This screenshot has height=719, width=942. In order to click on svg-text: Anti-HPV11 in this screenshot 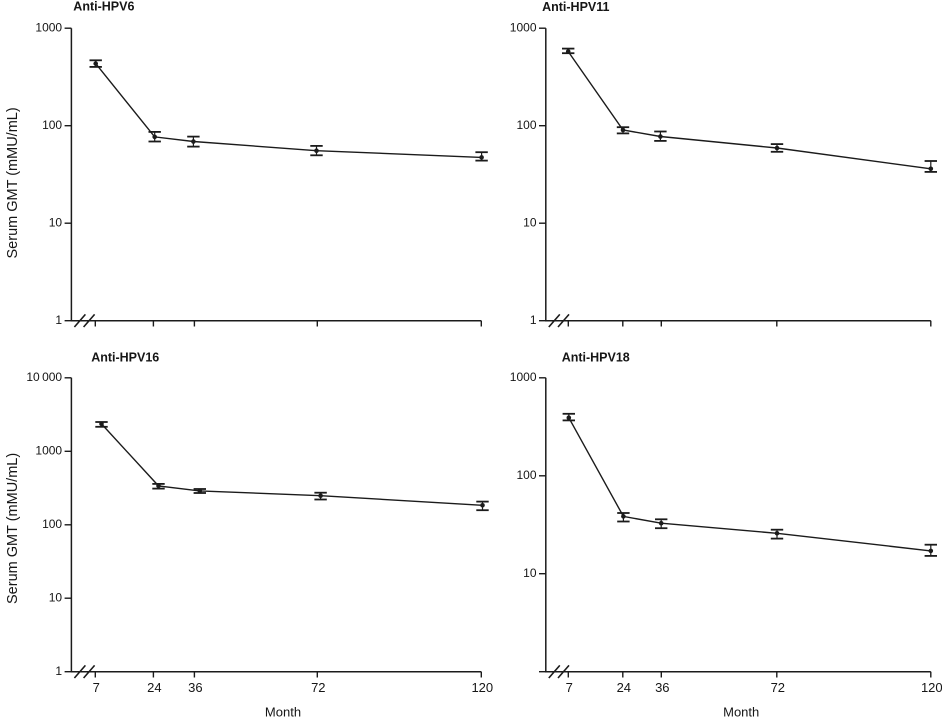, I will do `click(575, 7)`.